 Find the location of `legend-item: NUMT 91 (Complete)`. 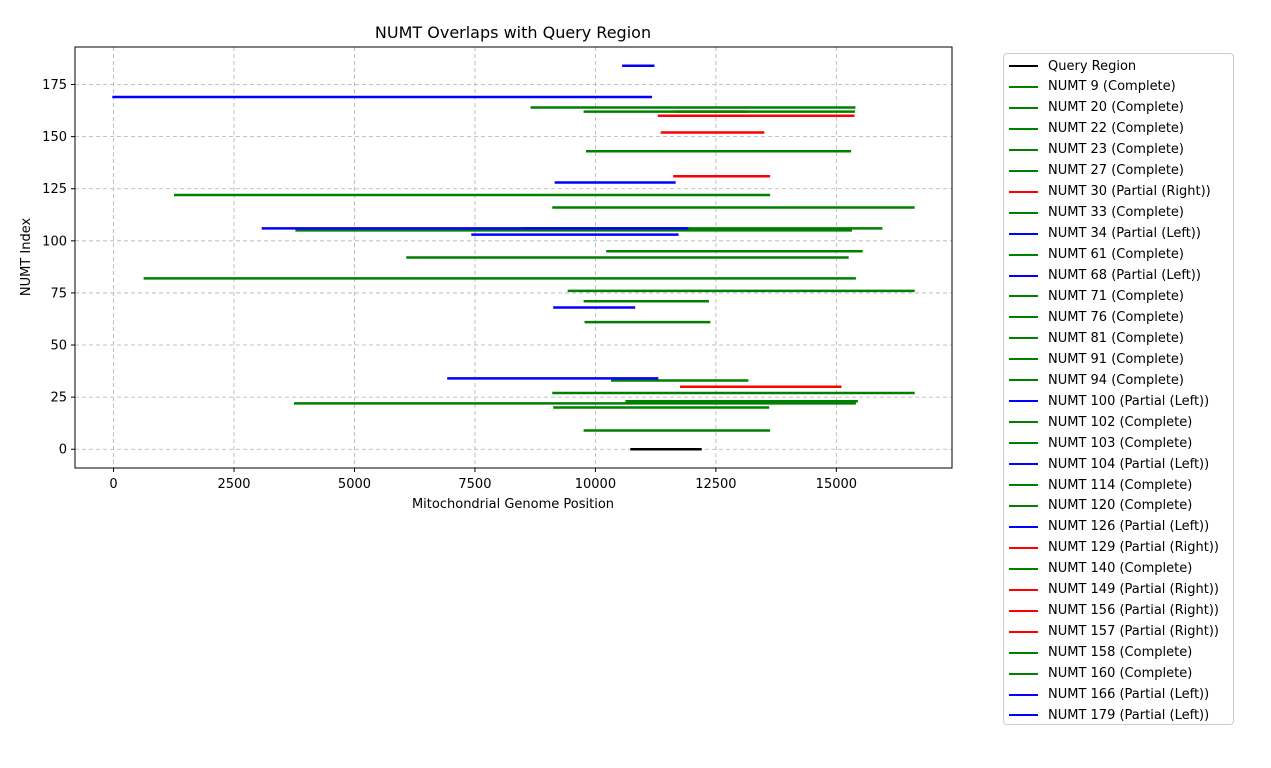

legend-item: NUMT 91 (Complete) is located at coordinates (1096, 359).